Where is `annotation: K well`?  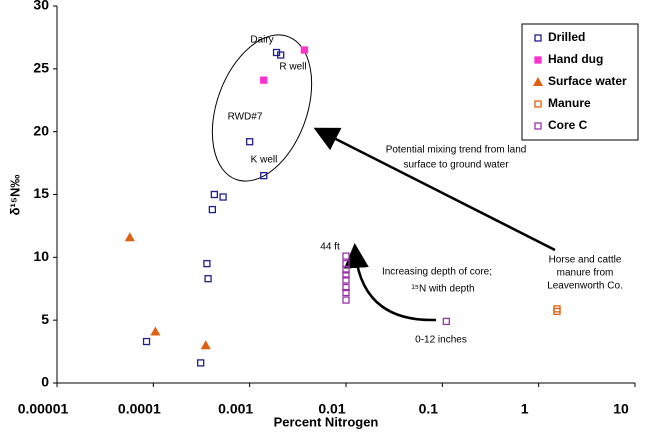
annotation: K well is located at coordinates (264, 160).